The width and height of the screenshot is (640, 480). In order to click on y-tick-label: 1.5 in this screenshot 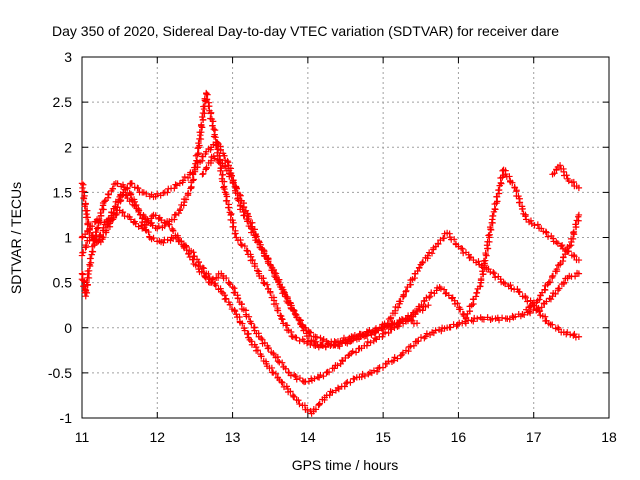, I will do `click(63, 192)`.